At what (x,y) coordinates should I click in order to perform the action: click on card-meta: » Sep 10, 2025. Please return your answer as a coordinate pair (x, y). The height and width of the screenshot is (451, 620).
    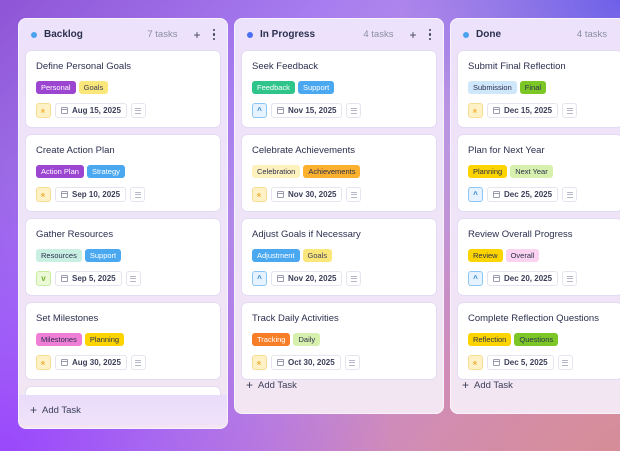
    Looking at the image, I should click on (123, 194).